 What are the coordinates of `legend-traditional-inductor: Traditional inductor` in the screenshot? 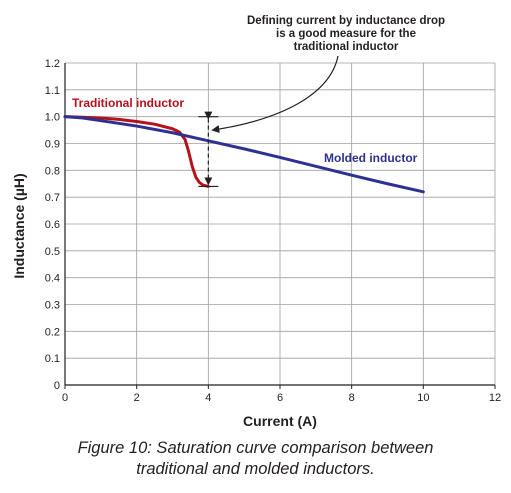 It's located at (128, 103).